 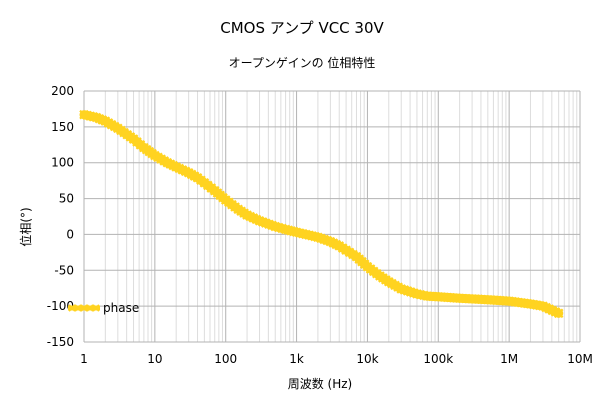 What do you see at coordinates (296, 359) in the screenshot?
I see `x-tick-label: 1k` at bounding box center [296, 359].